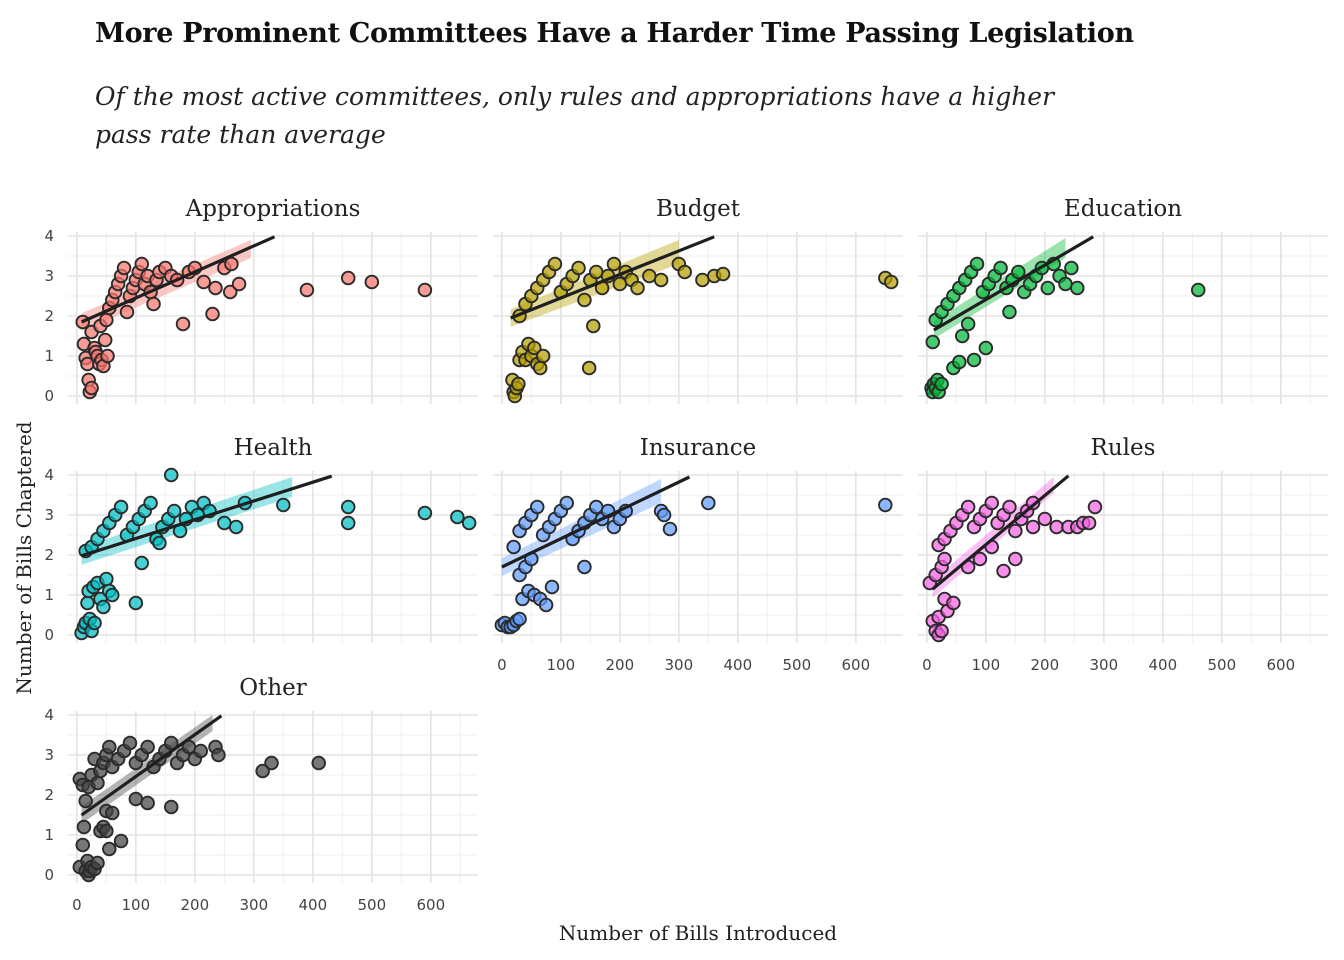  I want to click on panel-title-budget: Budget, so click(698, 209).